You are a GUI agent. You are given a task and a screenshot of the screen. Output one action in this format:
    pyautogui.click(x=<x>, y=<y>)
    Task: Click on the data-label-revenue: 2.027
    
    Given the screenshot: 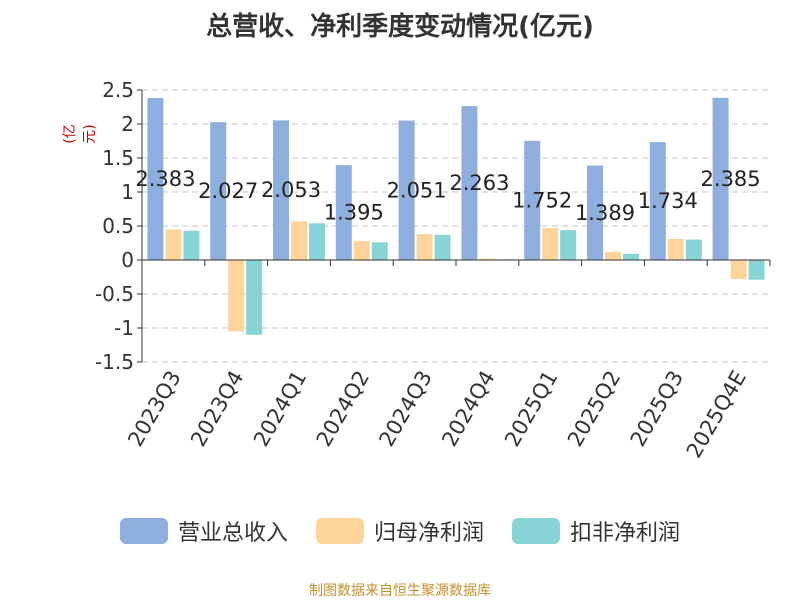 What is the action you would take?
    pyautogui.click(x=228, y=191)
    